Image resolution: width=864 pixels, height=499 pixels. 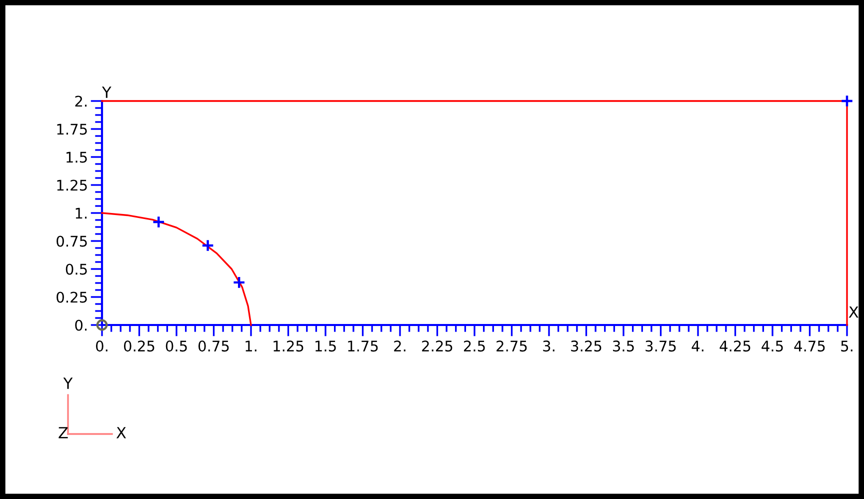 What do you see at coordinates (72, 129) in the screenshot?
I see `y-tick-label: 1.75` at bounding box center [72, 129].